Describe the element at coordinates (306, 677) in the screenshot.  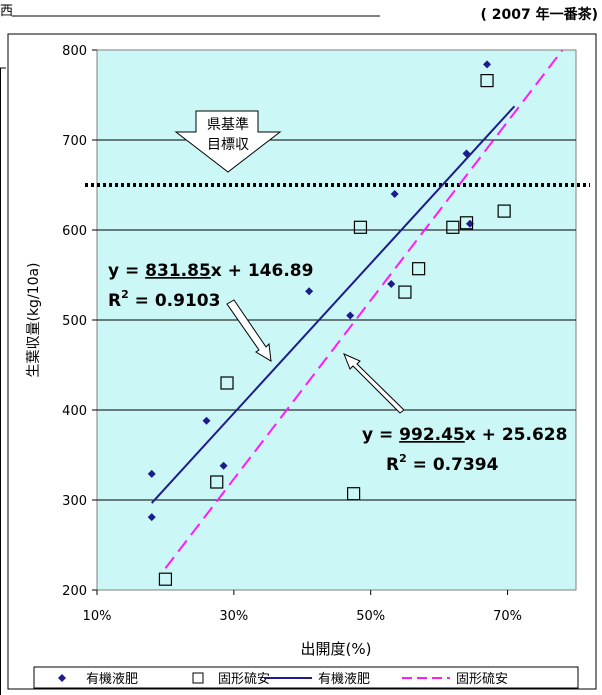
I see `legend: 有機液肥 固形硫安 有機液肥 固形硫安` at that location.